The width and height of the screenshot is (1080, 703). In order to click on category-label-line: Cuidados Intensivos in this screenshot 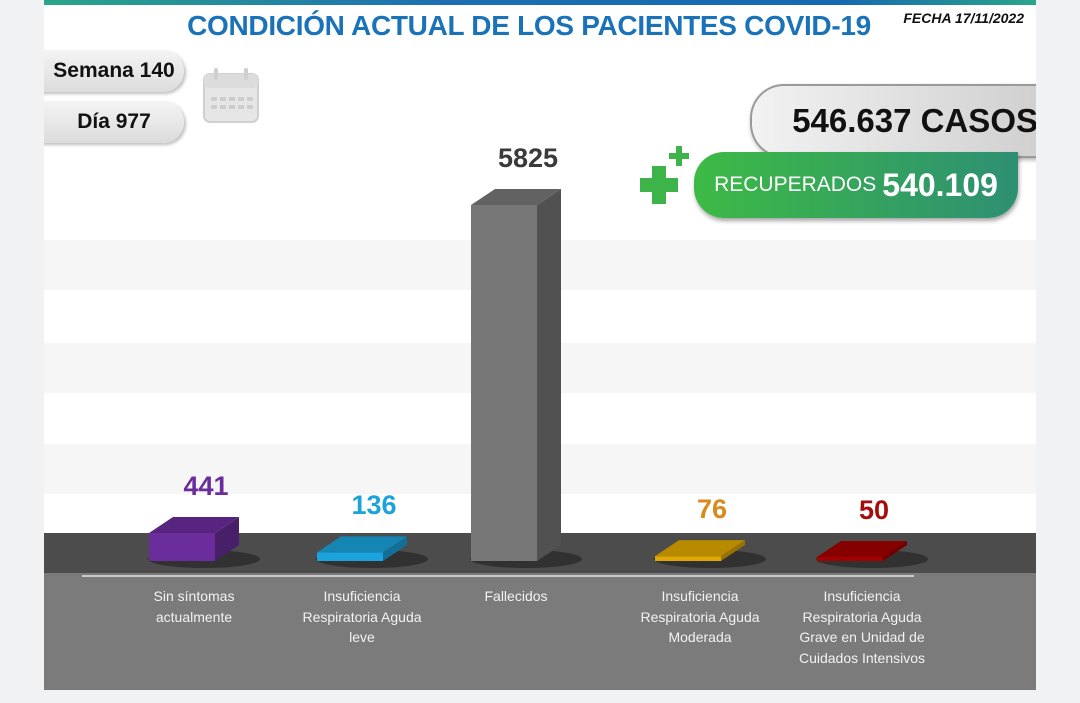, I will do `click(862, 657)`.